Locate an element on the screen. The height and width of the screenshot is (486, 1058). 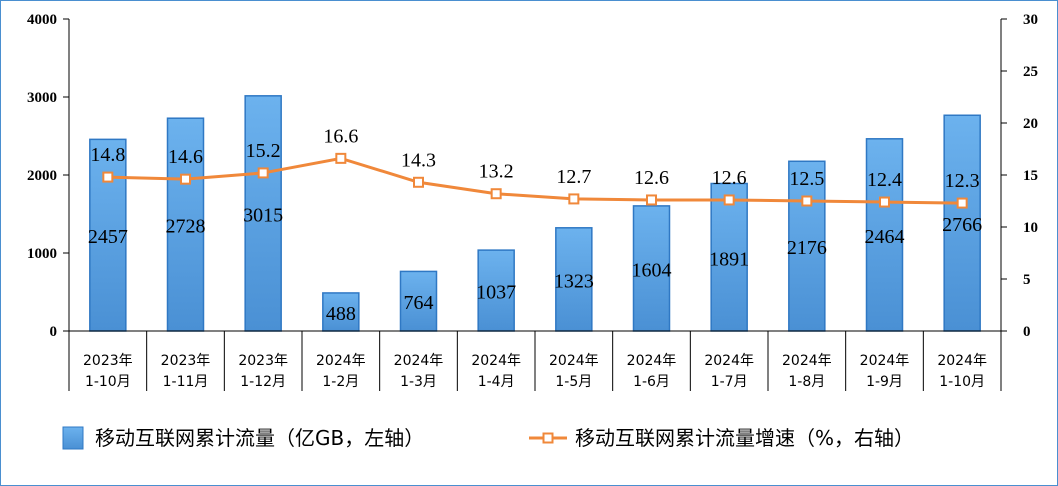
legend-bar-swatch is located at coordinates (73, 438).